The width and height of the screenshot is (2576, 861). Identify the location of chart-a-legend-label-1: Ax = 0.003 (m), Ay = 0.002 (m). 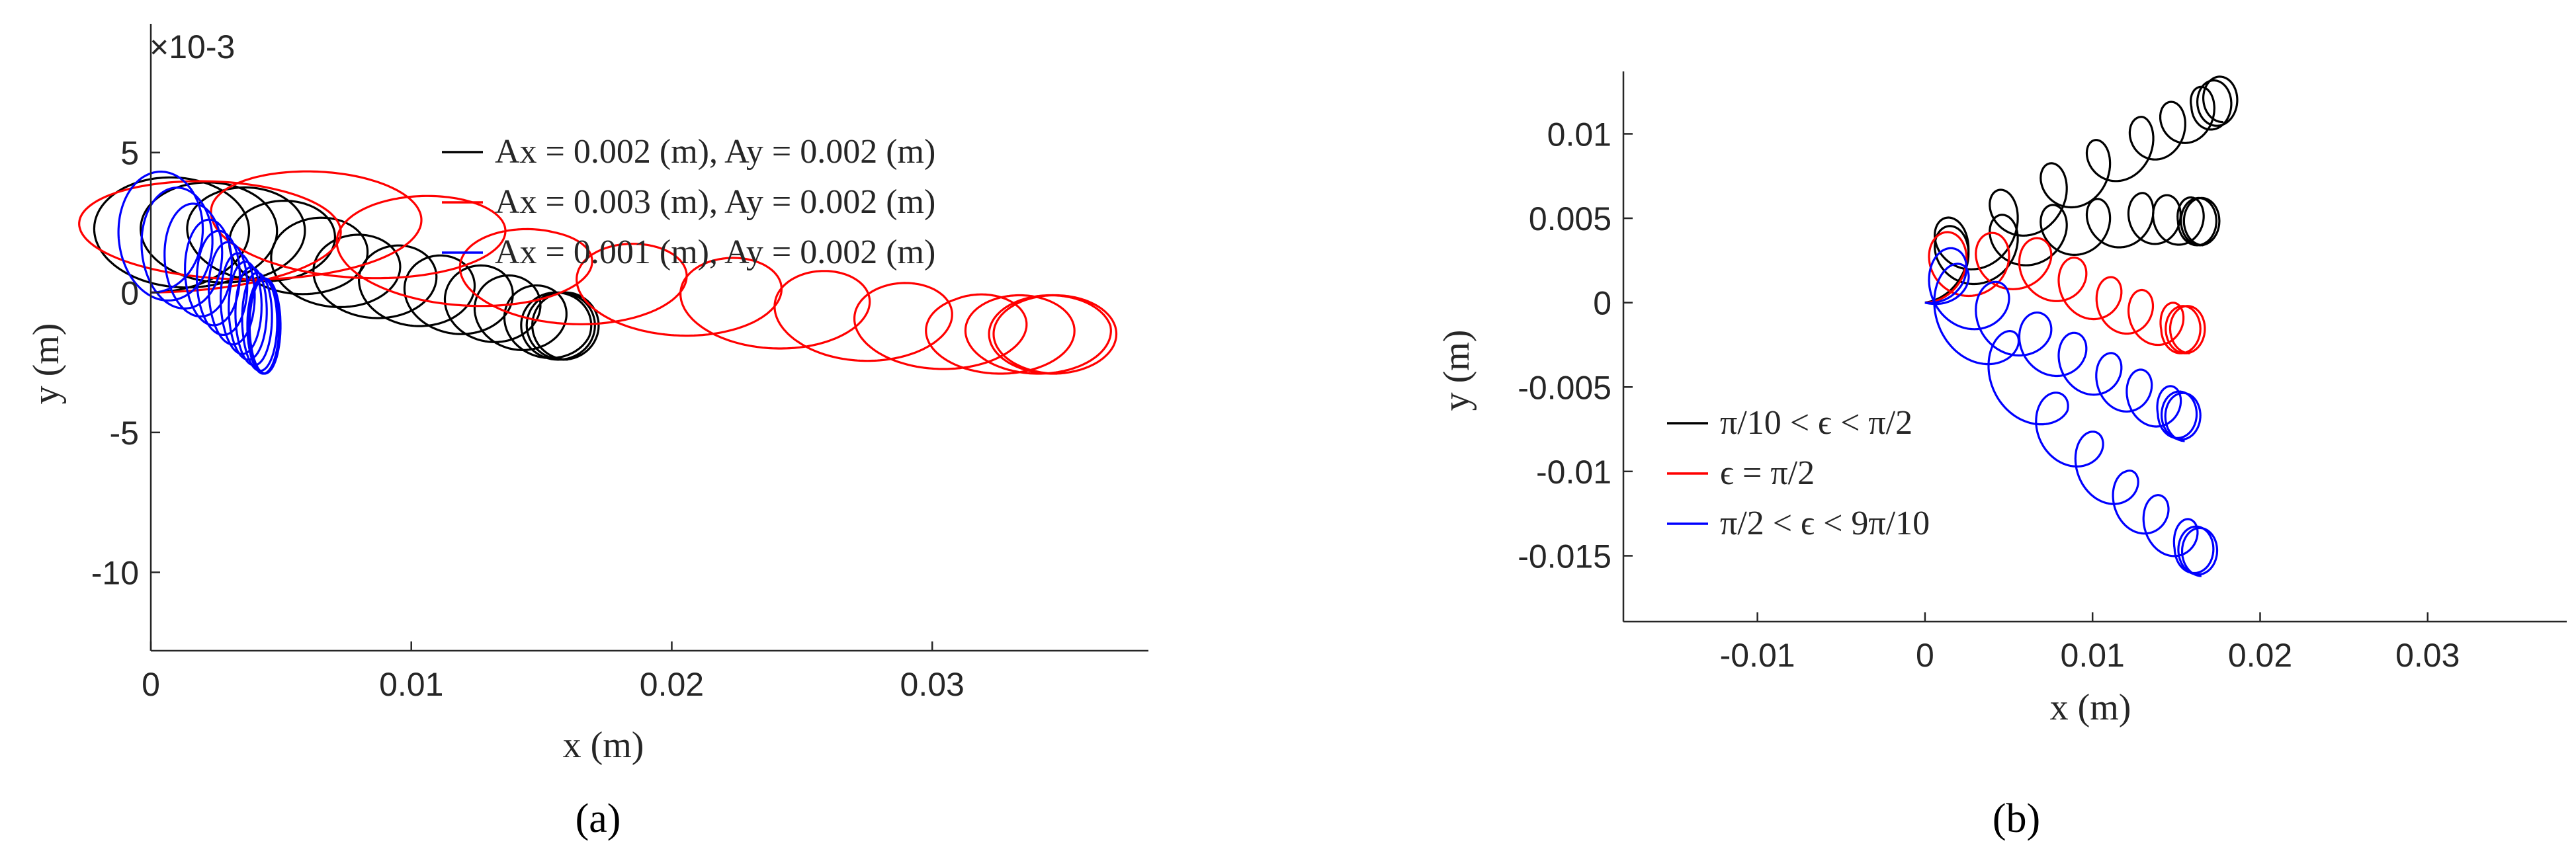
(715, 202).